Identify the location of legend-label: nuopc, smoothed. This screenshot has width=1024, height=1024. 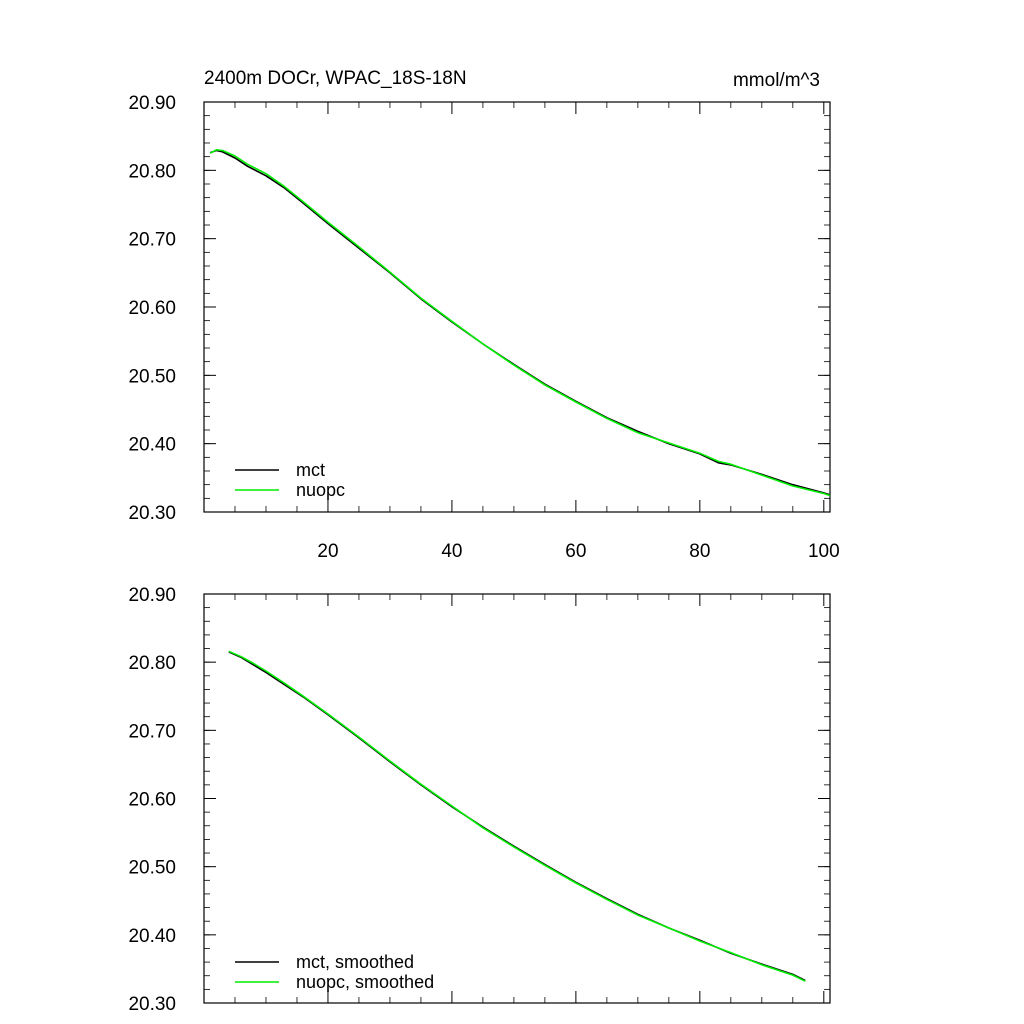
(365, 982).